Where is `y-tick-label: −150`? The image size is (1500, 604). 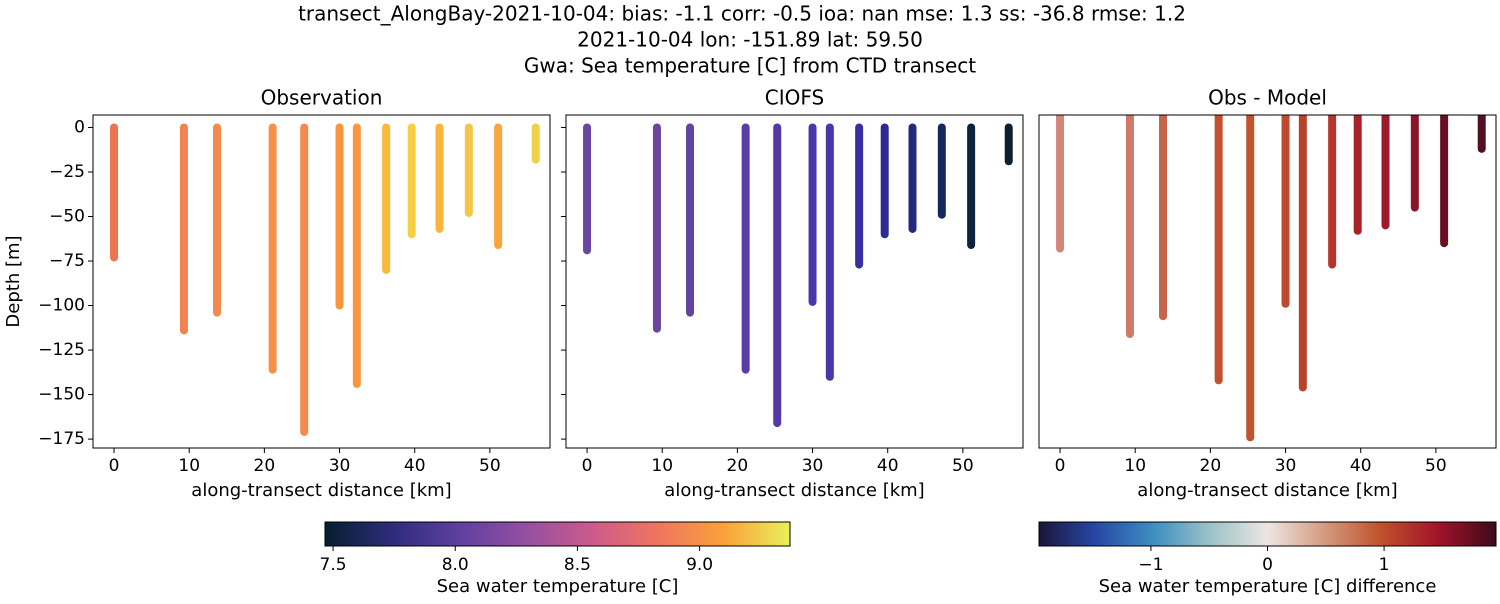
y-tick-label: −150 is located at coordinates (61, 395).